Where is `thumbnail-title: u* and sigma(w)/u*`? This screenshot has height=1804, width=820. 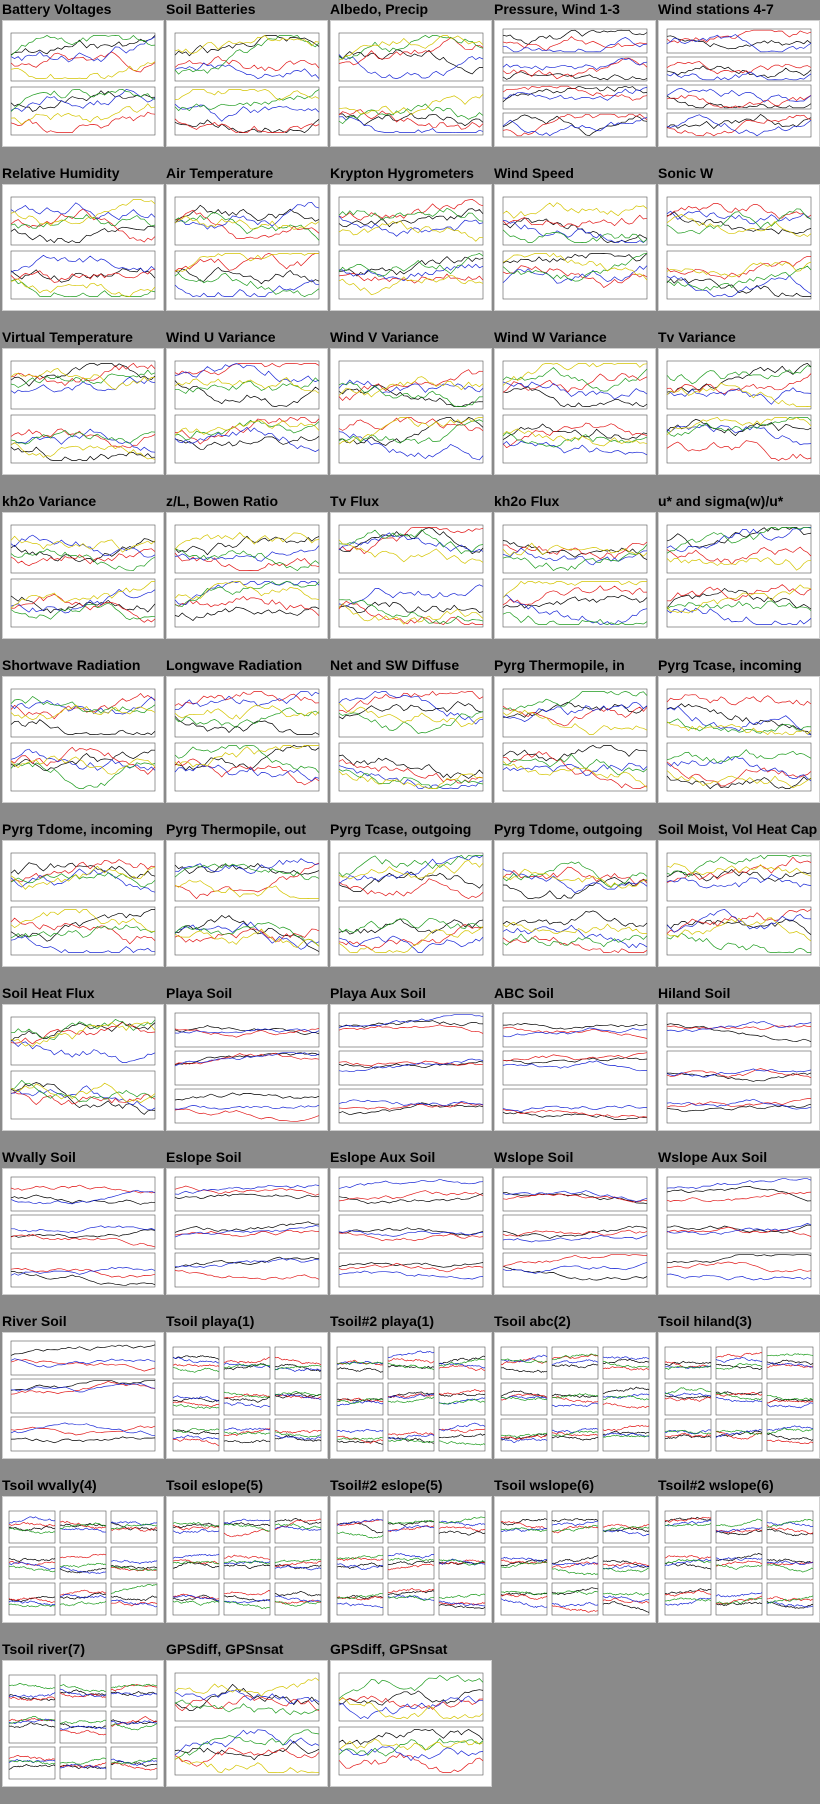 thumbnail-title: u* and sigma(w)/u* is located at coordinates (721, 501).